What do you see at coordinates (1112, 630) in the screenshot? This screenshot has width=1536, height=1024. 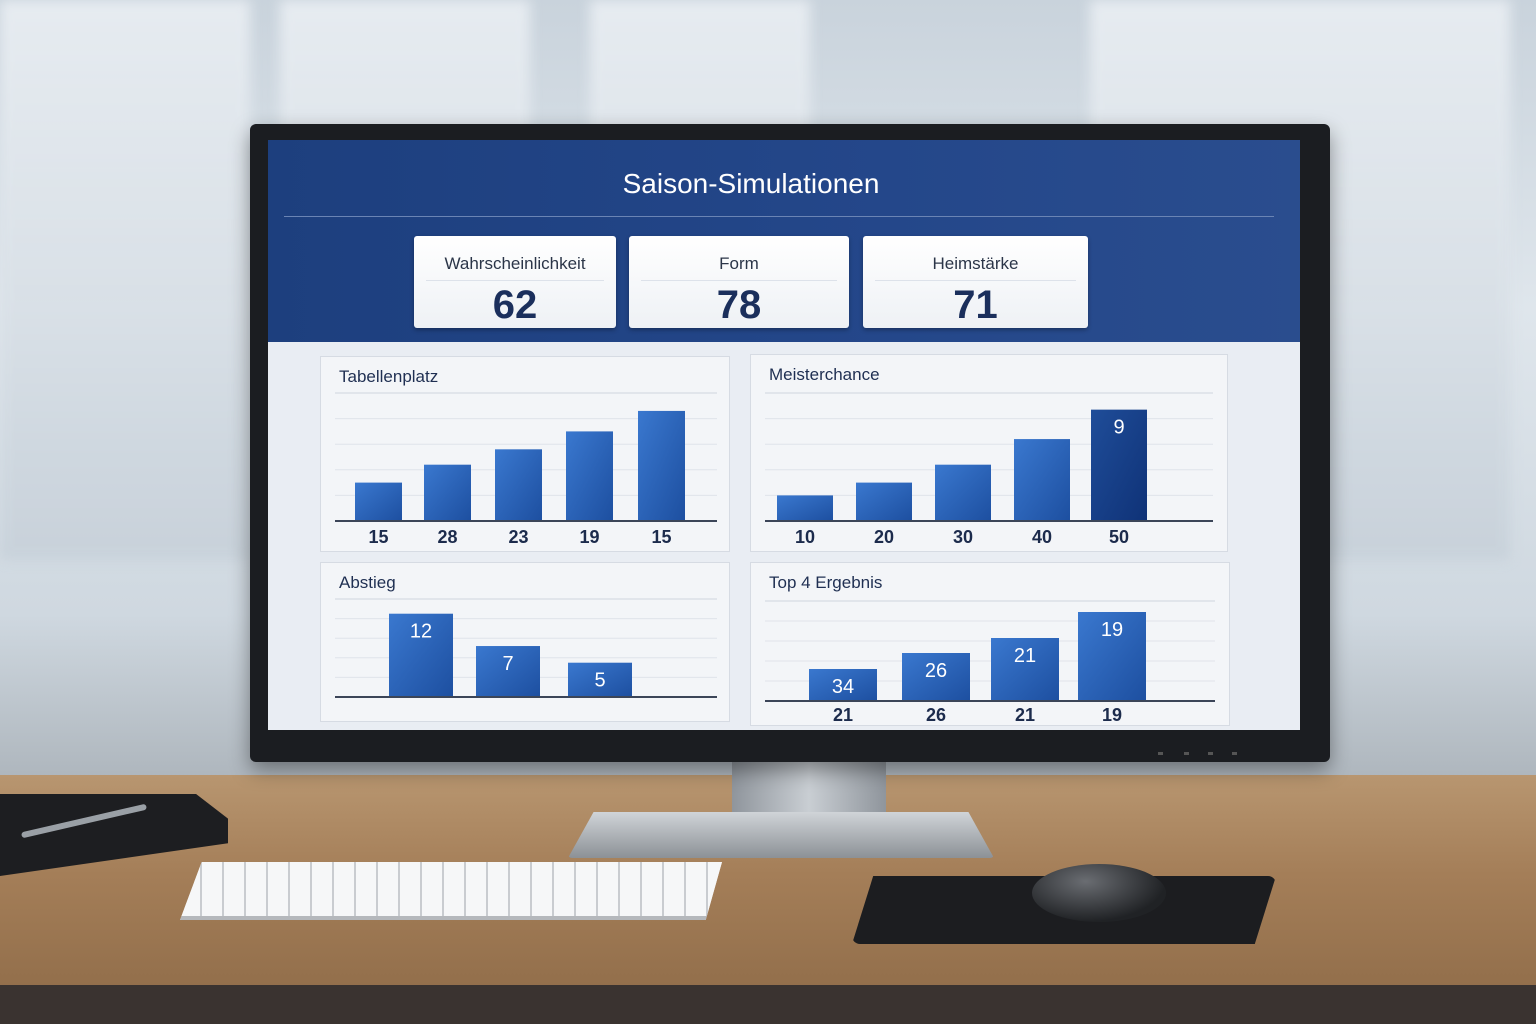 I see `bar-data-label: 19` at bounding box center [1112, 630].